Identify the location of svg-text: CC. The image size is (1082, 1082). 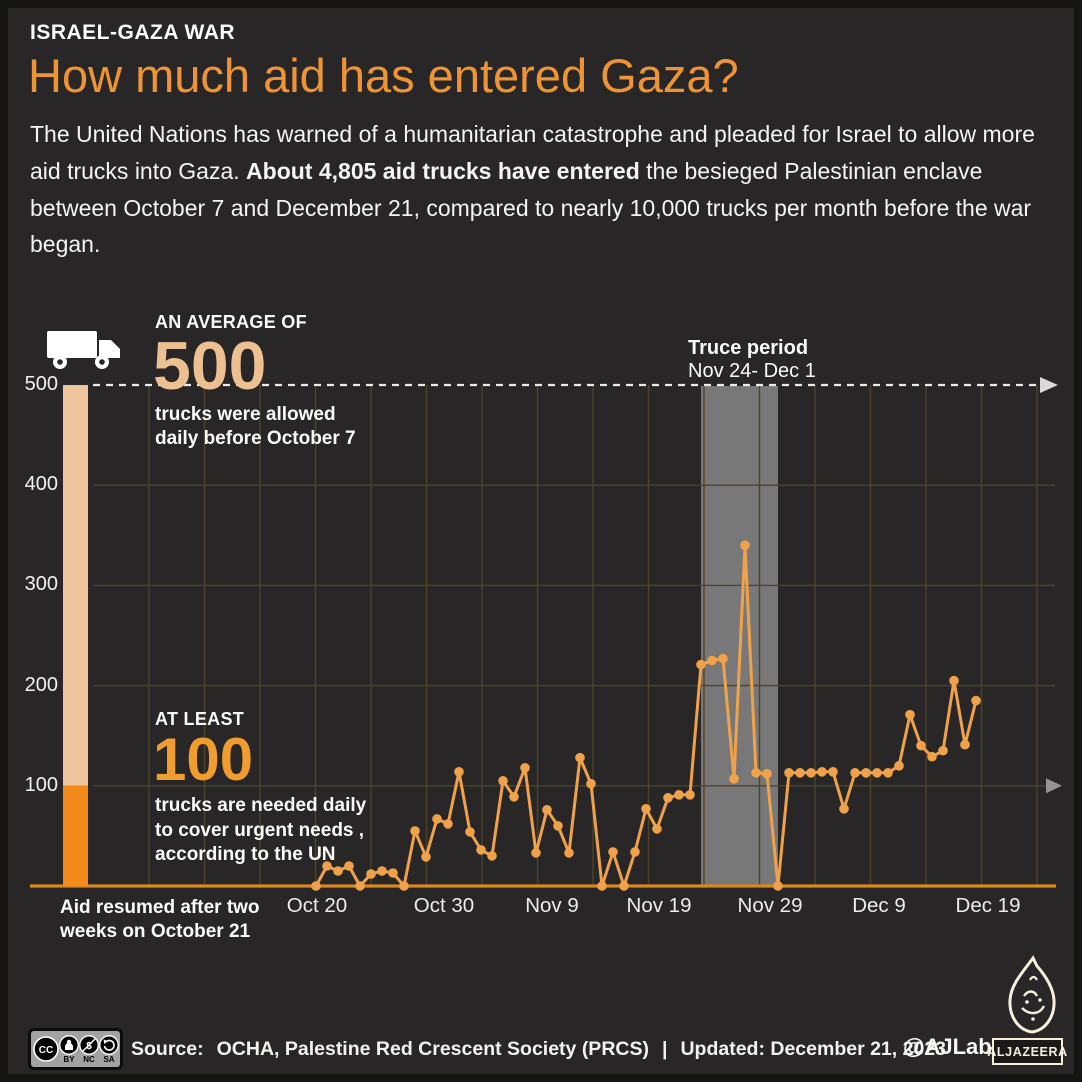
(46, 1050).